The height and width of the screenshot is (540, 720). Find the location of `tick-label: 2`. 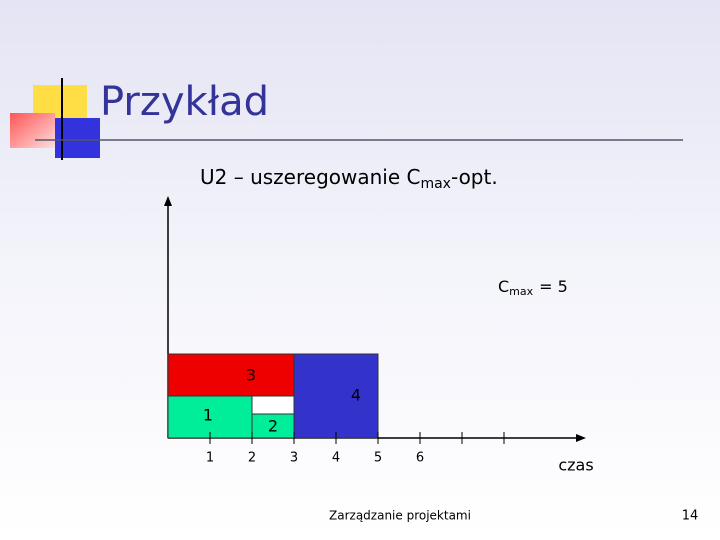

tick-label: 2 is located at coordinates (252, 458).